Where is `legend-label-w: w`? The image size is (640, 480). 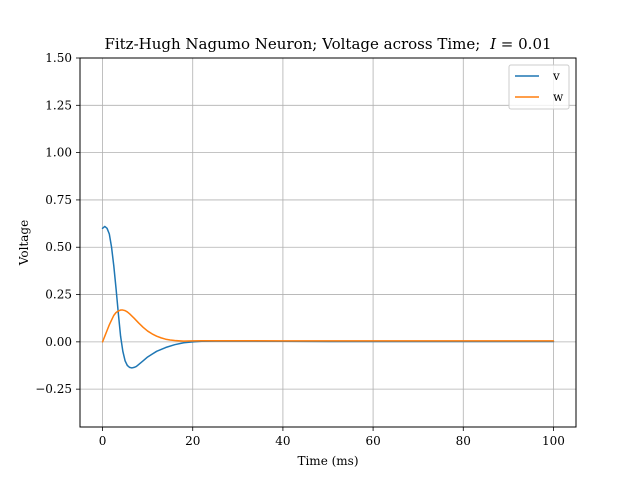 legend-label-w: w is located at coordinates (558, 97).